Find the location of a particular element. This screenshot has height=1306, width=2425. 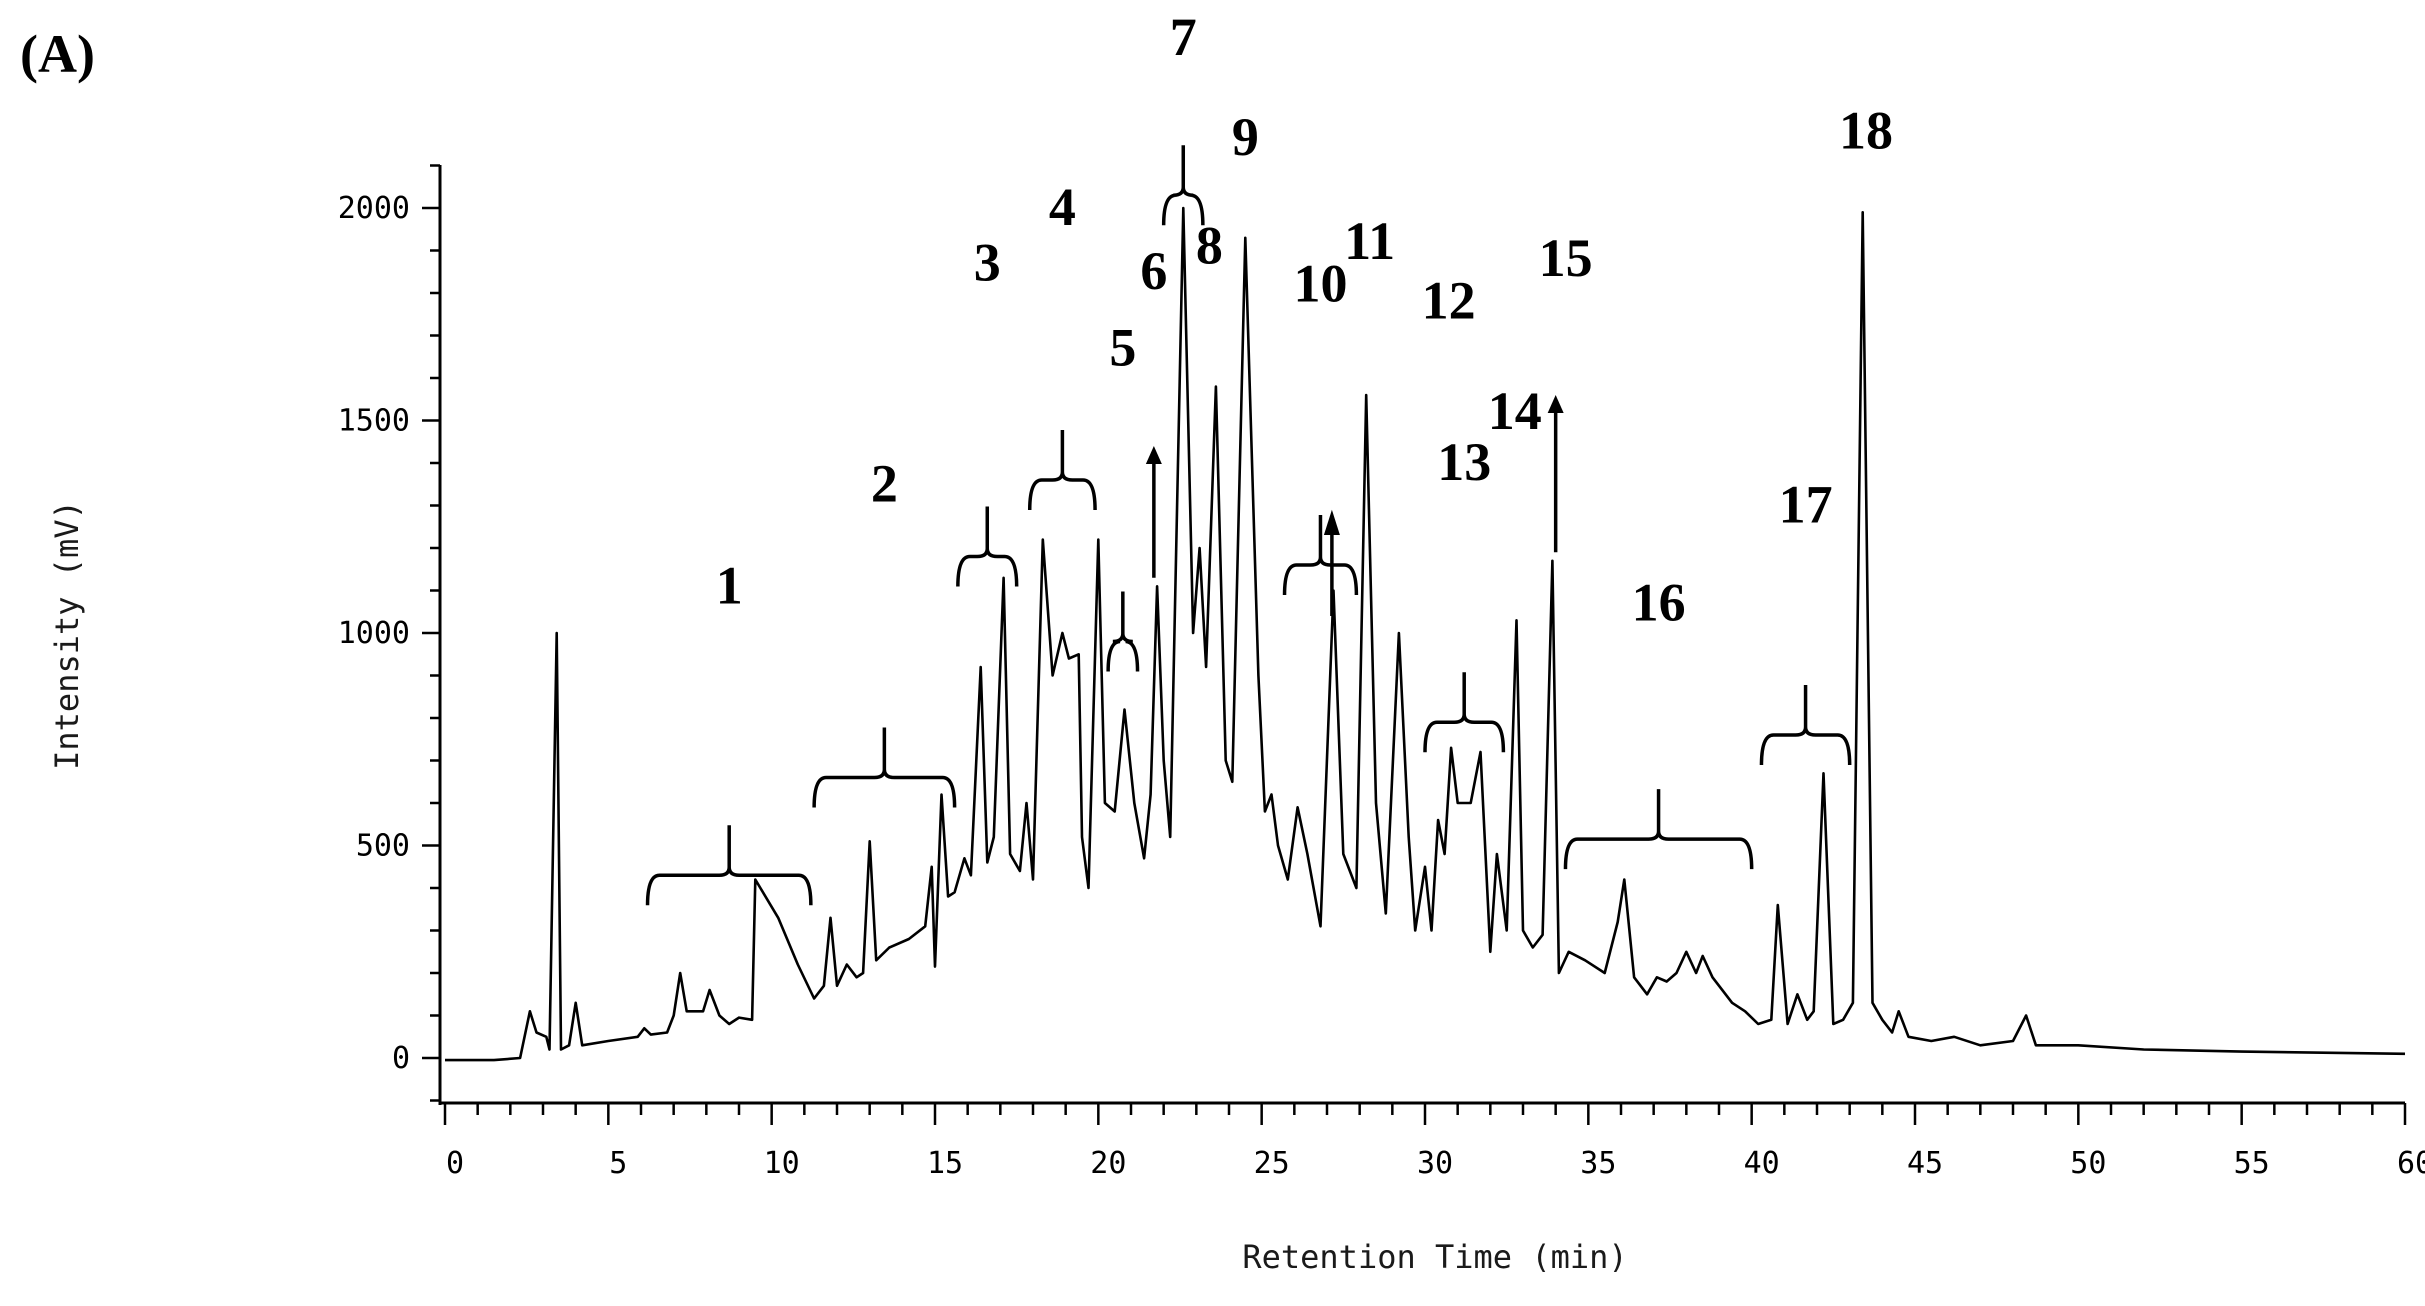

x-tick-label: 60 is located at coordinates (2411, 1163).